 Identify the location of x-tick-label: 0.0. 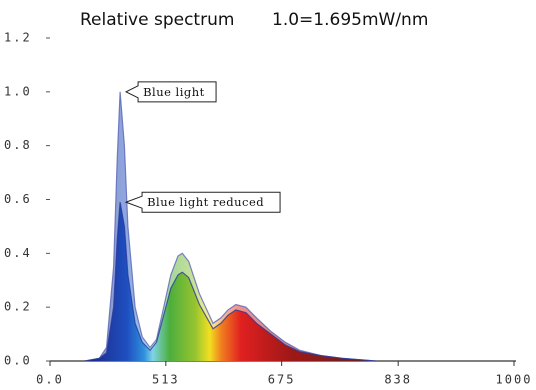
(50, 380).